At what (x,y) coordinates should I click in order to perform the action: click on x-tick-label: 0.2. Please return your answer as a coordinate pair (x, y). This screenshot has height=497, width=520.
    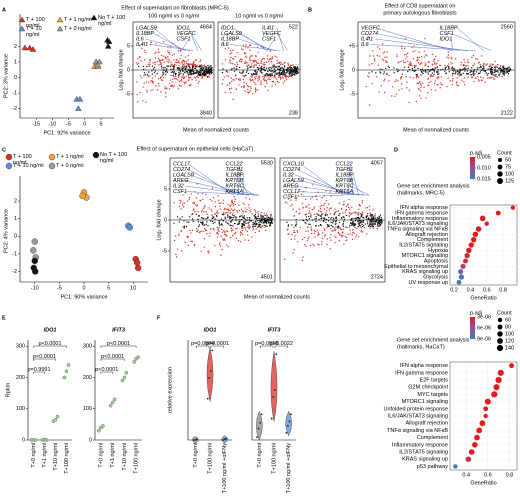
    Looking at the image, I should click on (454, 290).